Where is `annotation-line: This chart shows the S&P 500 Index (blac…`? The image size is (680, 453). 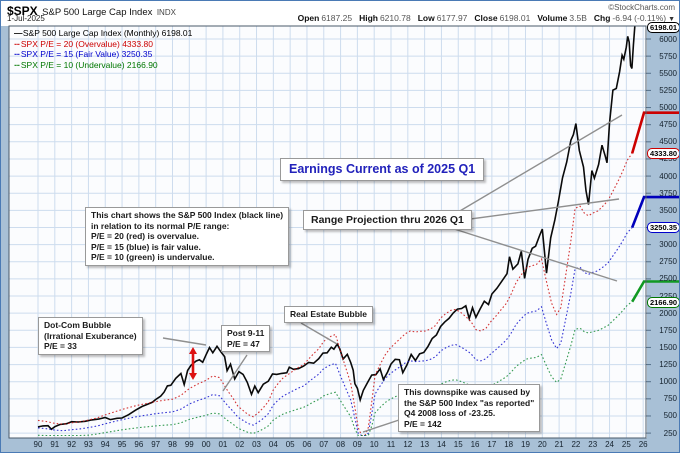
annotation-line: This chart shows the S&P 500 Index (blac… is located at coordinates (187, 215).